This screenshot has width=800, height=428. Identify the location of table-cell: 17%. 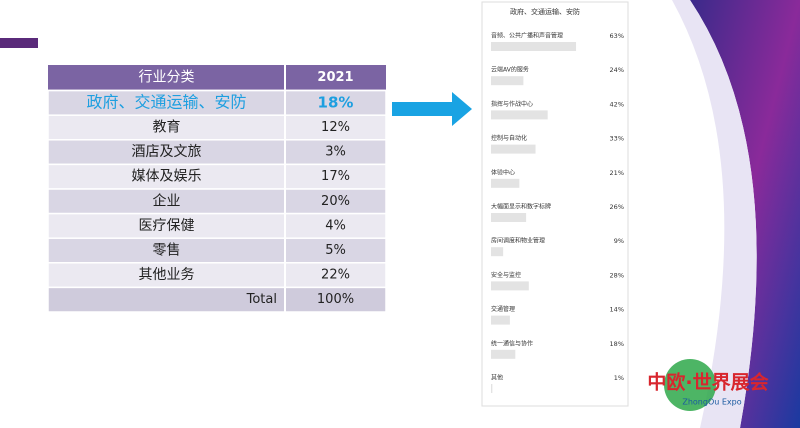
(335, 176).